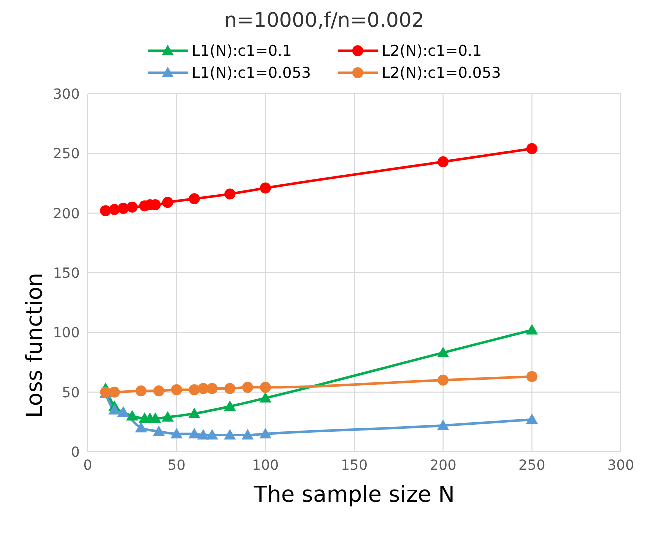  What do you see at coordinates (354, 495) in the screenshot?
I see `x-axis-title: The sample size N` at bounding box center [354, 495].